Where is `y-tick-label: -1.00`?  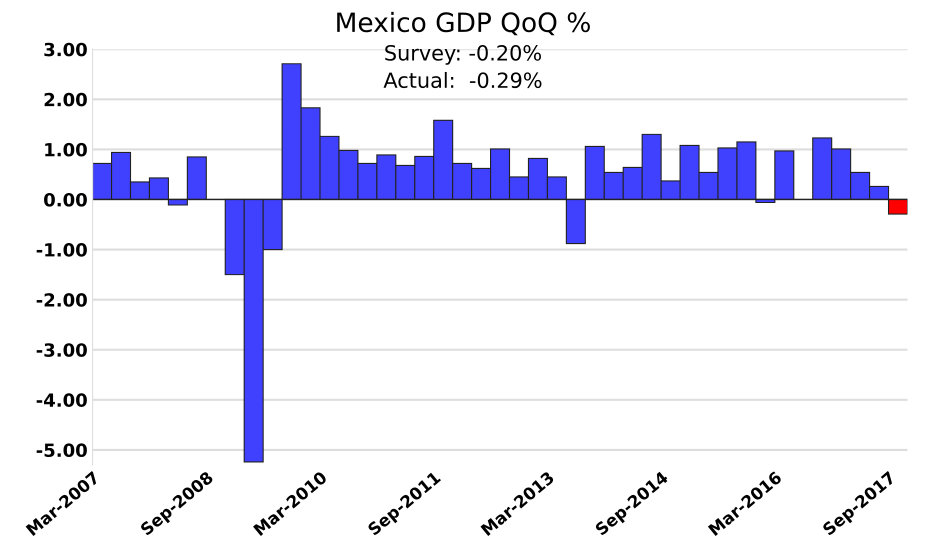 y-tick-label: -1.00 is located at coordinates (61, 250).